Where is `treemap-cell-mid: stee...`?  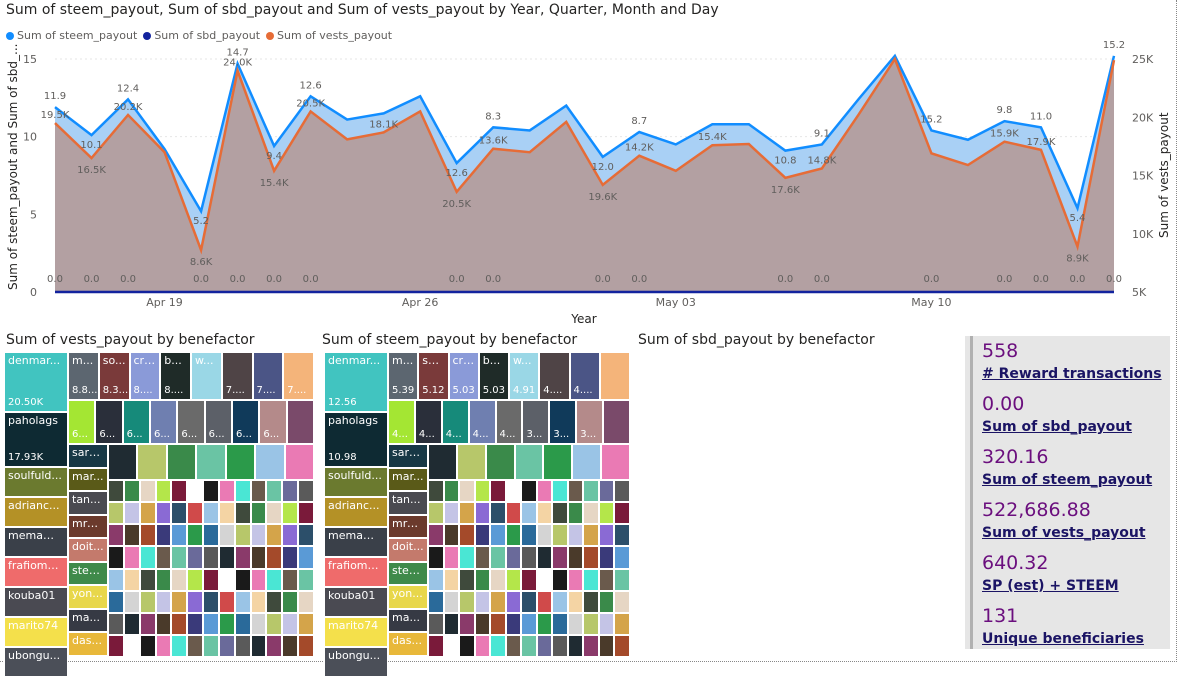 treemap-cell-mid: stee... is located at coordinates (88, 573).